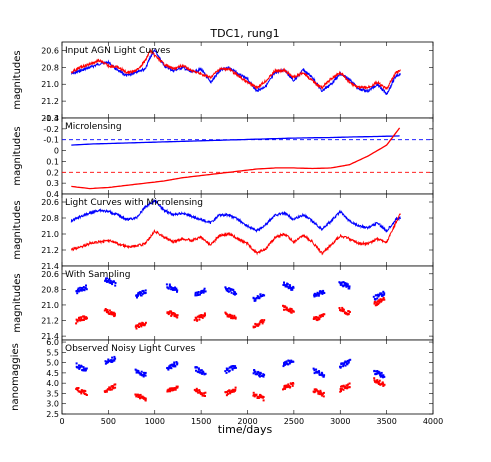 This screenshot has width=491, height=462. Describe the element at coordinates (50, 84) in the screenshot. I see `y-tick-label: 21.0` at that location.